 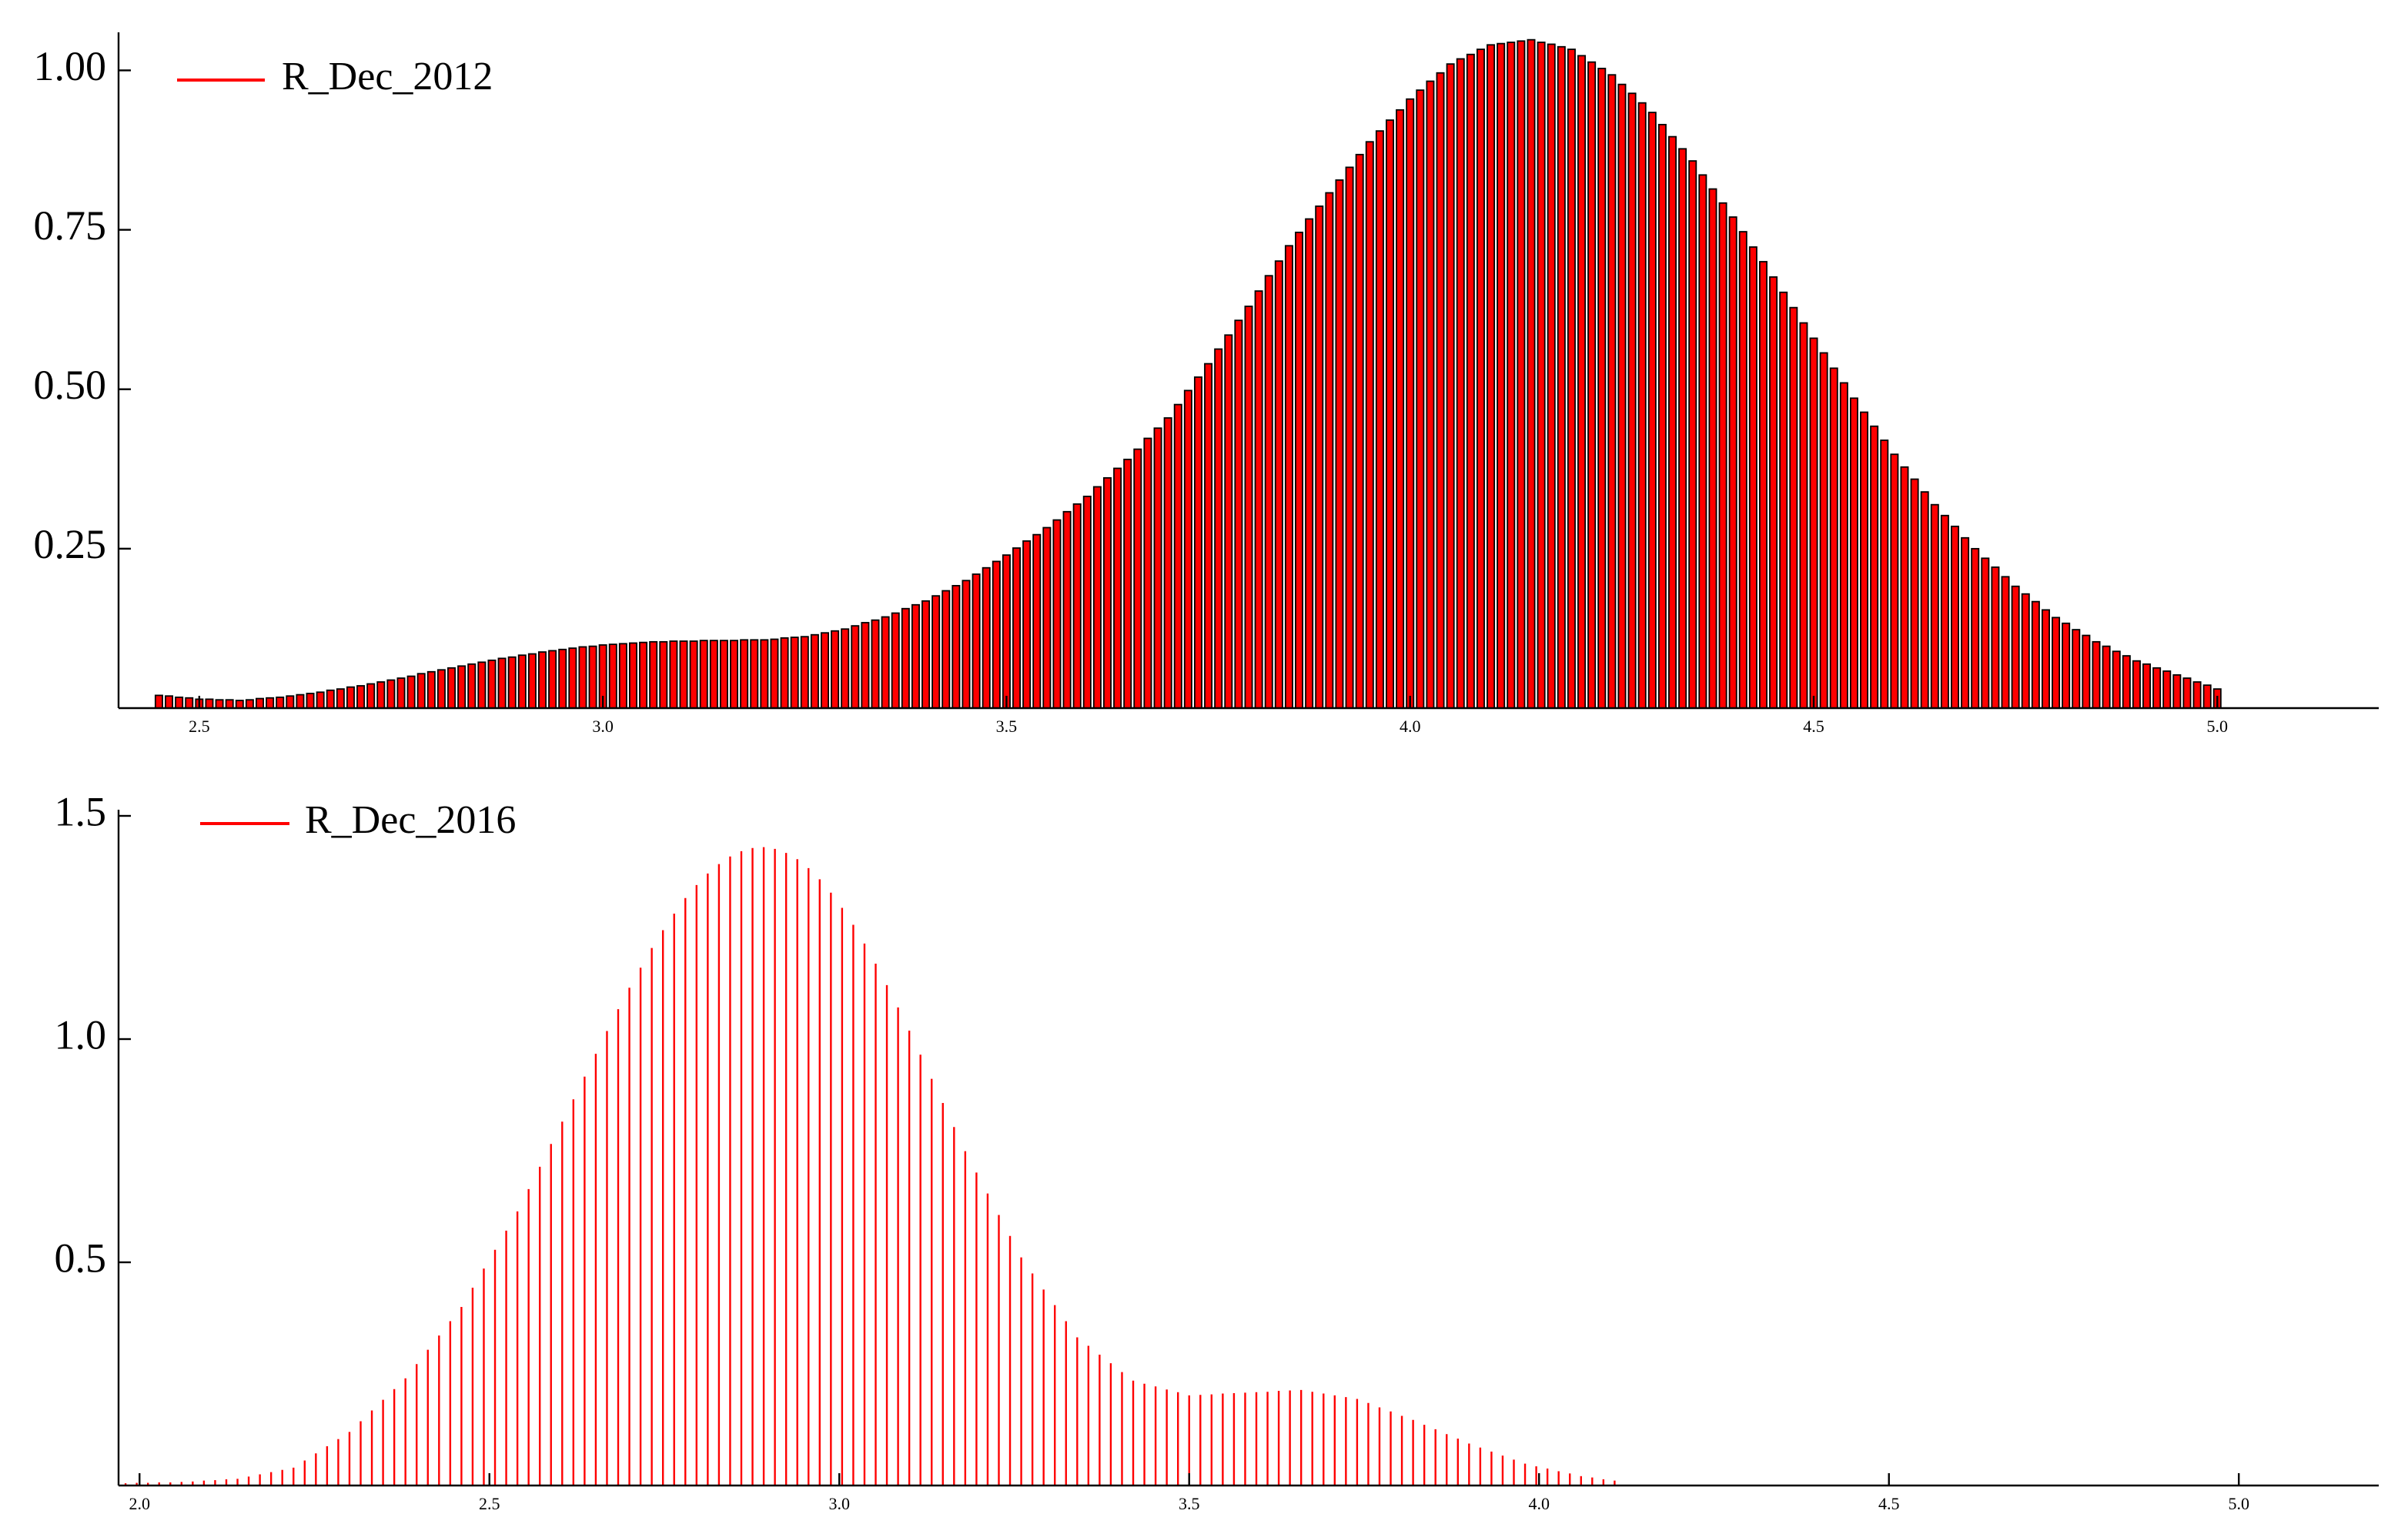 I want to click on x-tick-label: 3.0, so click(x=839, y=1503).